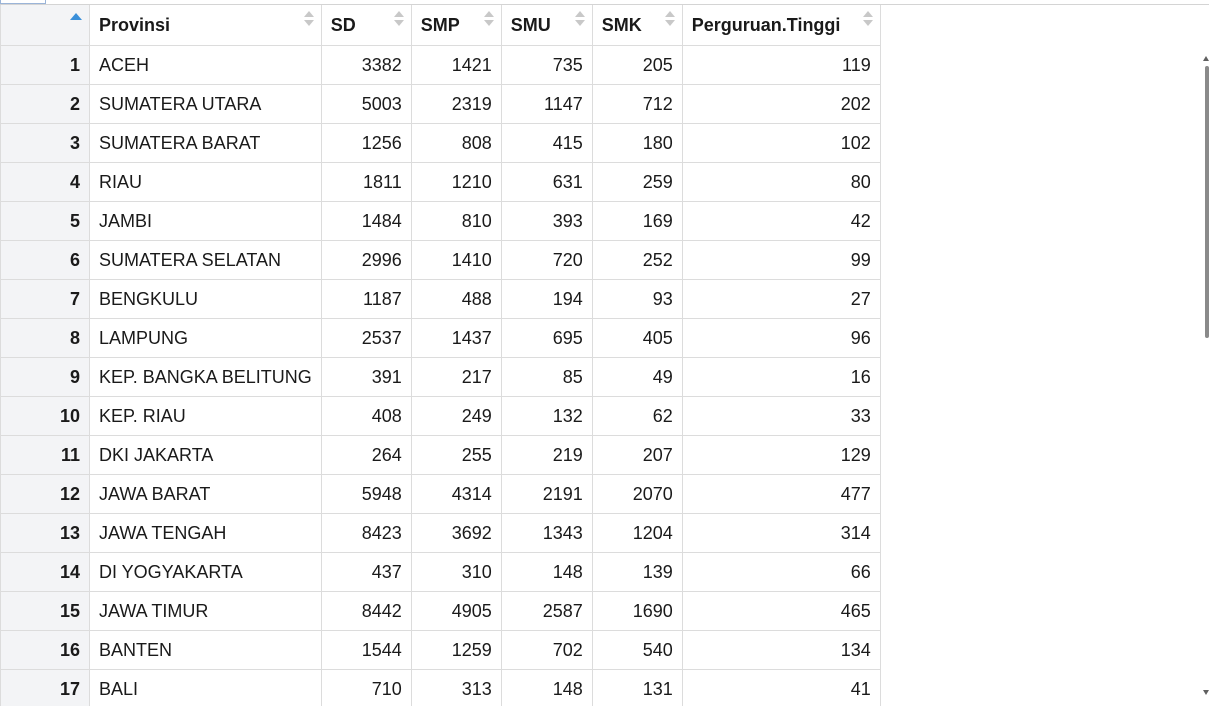 The height and width of the screenshot is (706, 1209). Describe the element at coordinates (456, 260) in the screenshot. I see `cell-smp: 1410` at that location.